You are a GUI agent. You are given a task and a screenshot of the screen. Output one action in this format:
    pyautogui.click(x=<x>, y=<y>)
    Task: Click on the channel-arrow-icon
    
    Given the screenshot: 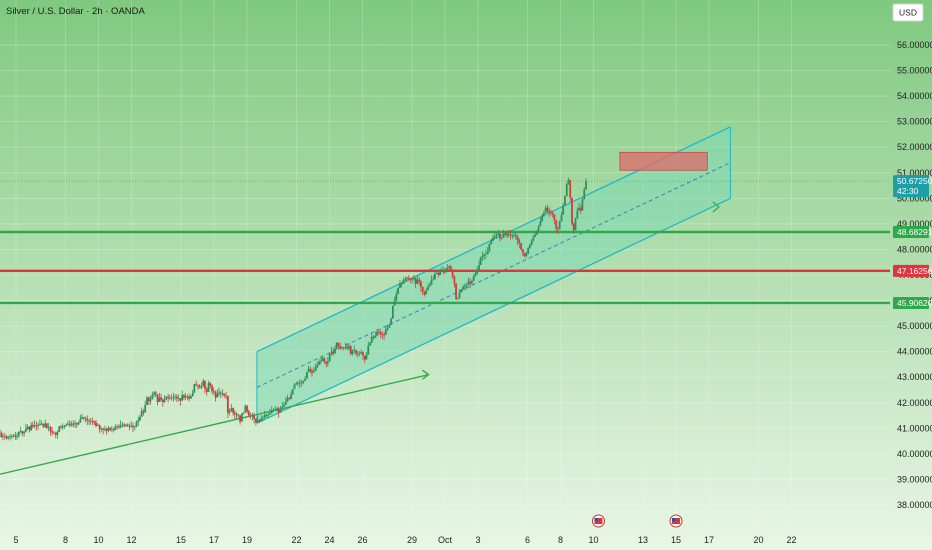 What is the action you would take?
    pyautogui.click(x=716, y=207)
    